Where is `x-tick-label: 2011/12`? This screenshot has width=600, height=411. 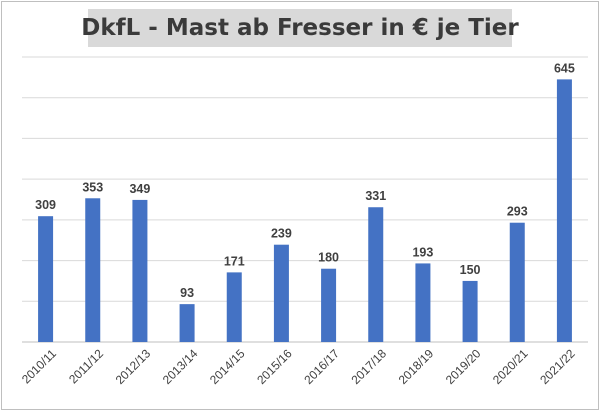
x-tick-label: 2011/12 is located at coordinates (86, 366).